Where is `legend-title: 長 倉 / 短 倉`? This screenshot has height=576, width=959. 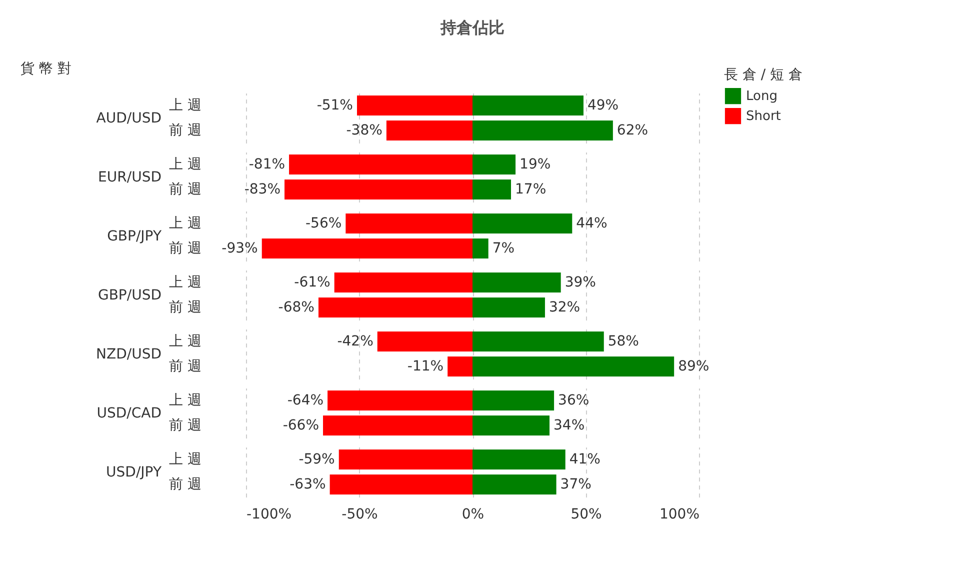 legend-title: 長 倉 / 短 倉 is located at coordinates (763, 75).